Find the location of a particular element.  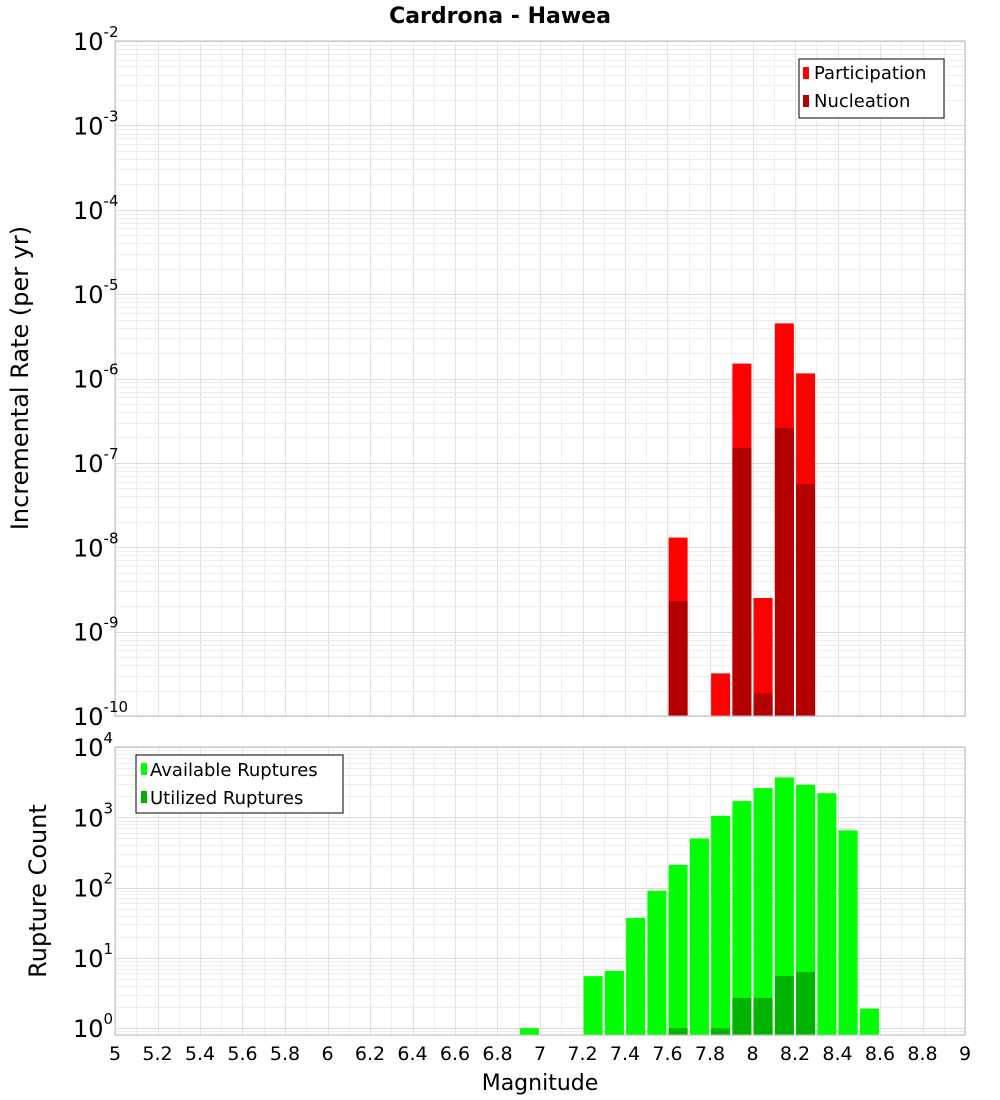

x-tick-label: 7 is located at coordinates (540, 1054).